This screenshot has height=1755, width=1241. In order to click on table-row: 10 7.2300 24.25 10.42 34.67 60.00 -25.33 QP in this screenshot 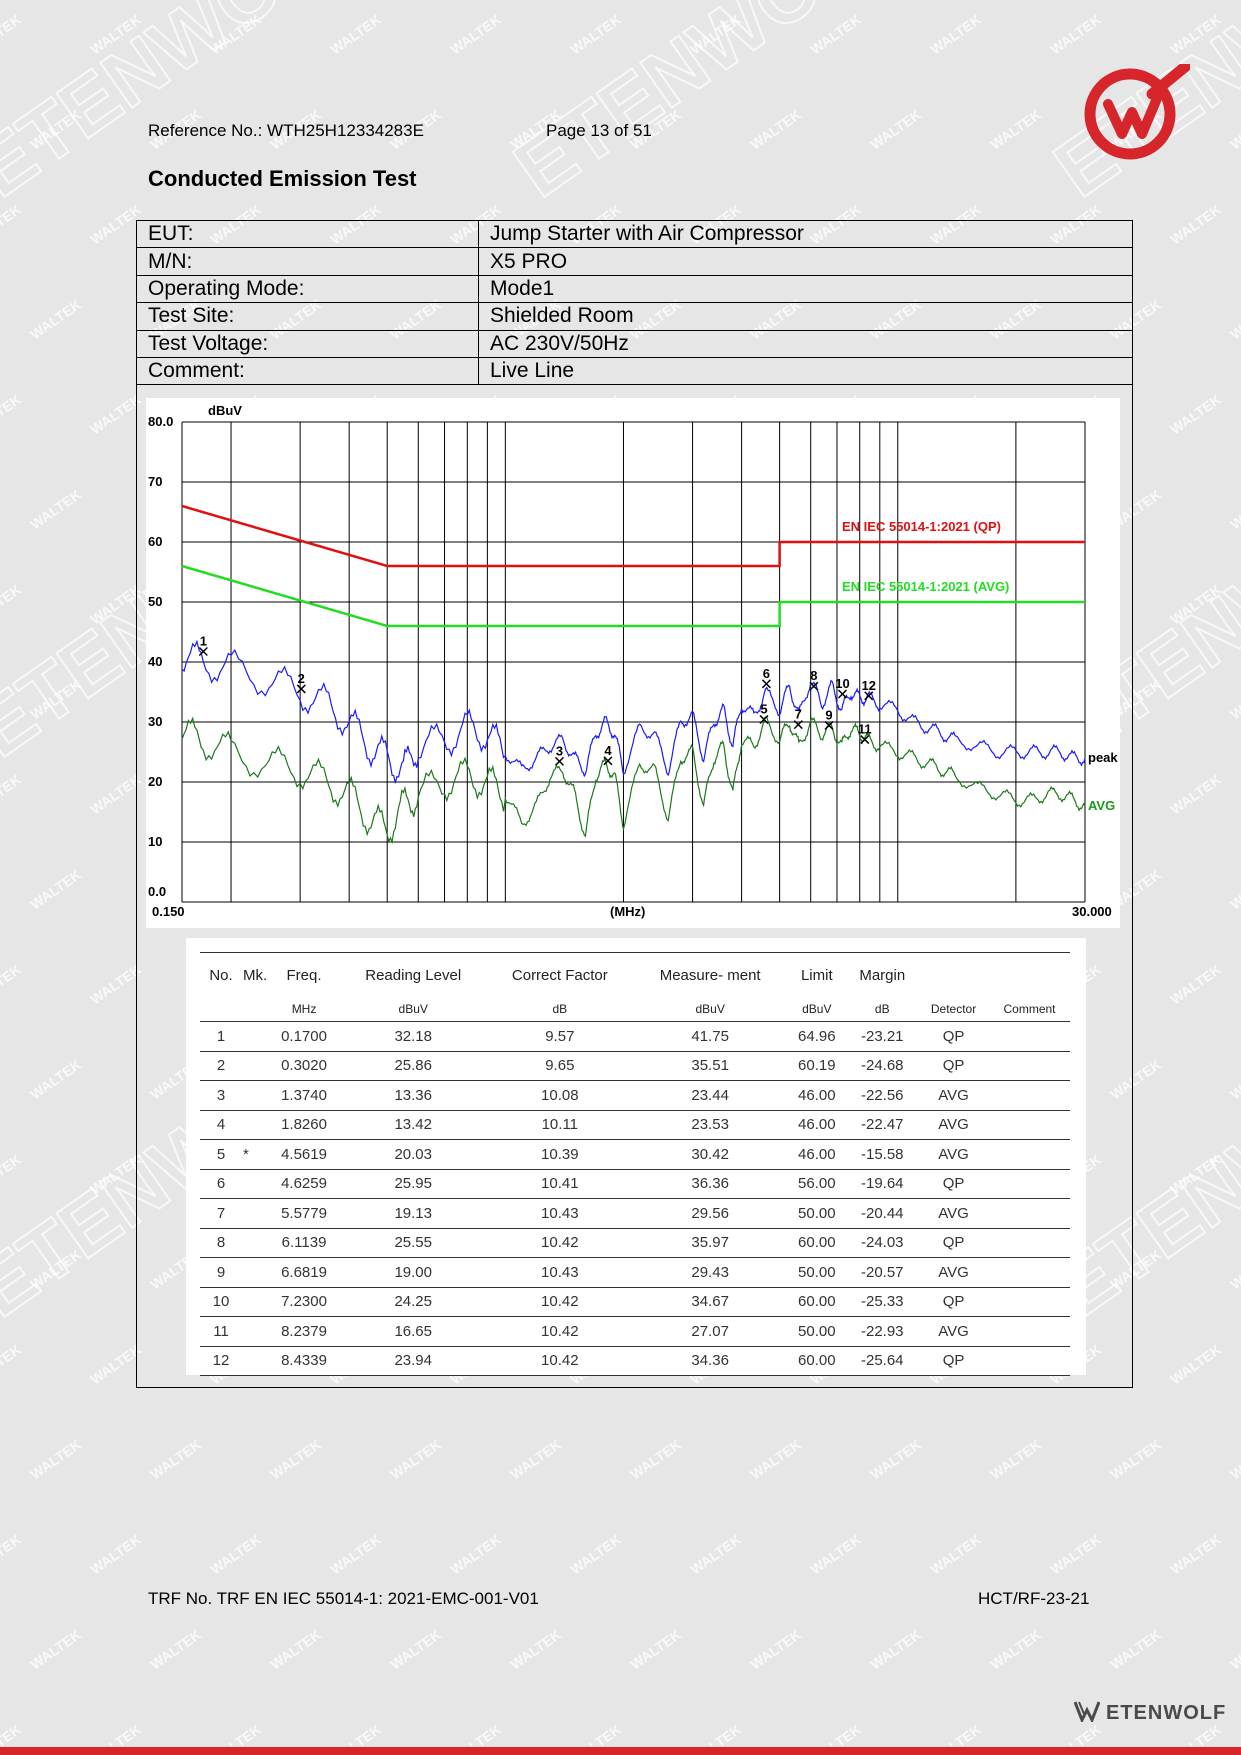, I will do `click(635, 1302)`.